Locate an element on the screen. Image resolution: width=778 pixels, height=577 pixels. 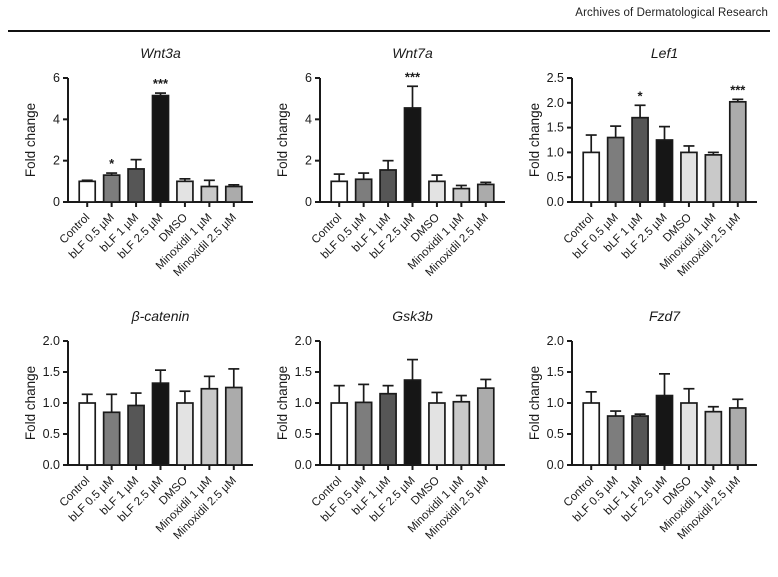
chart-title: Wnt3a is located at coordinates (160, 53).